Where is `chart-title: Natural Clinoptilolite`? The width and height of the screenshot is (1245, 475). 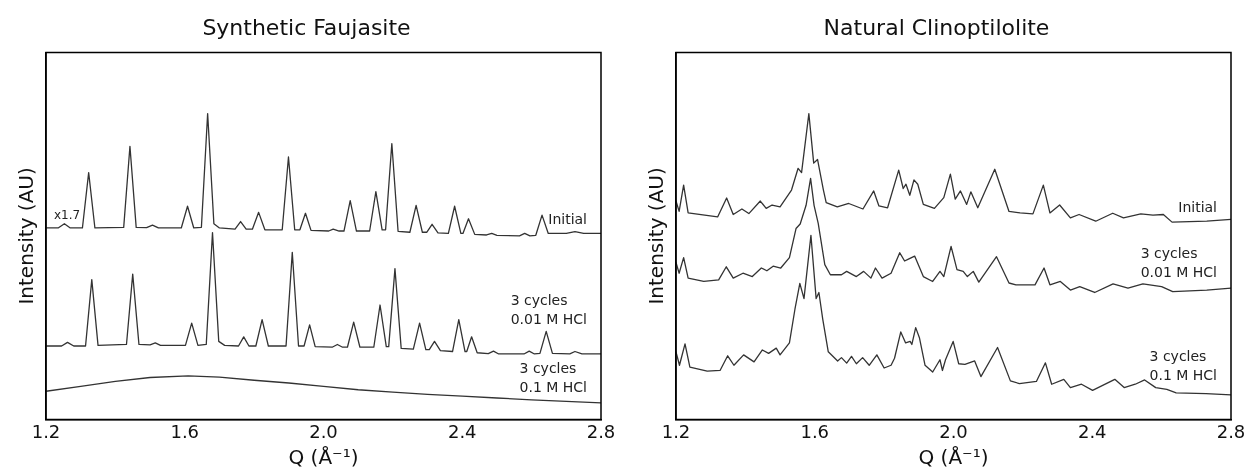 chart-title: Natural Clinoptilolite is located at coordinates (936, 27).